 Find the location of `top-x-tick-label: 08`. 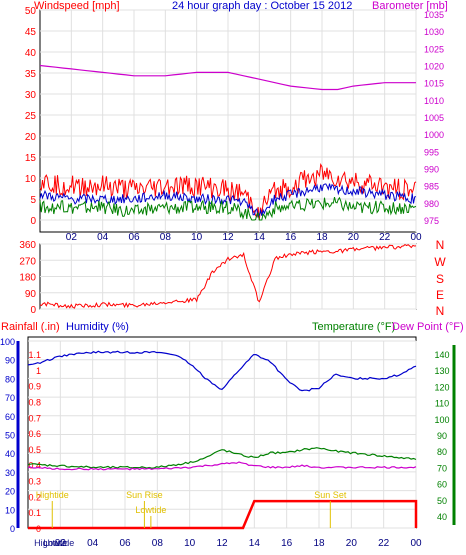

top-x-tick-label: 08 is located at coordinates (166, 237).